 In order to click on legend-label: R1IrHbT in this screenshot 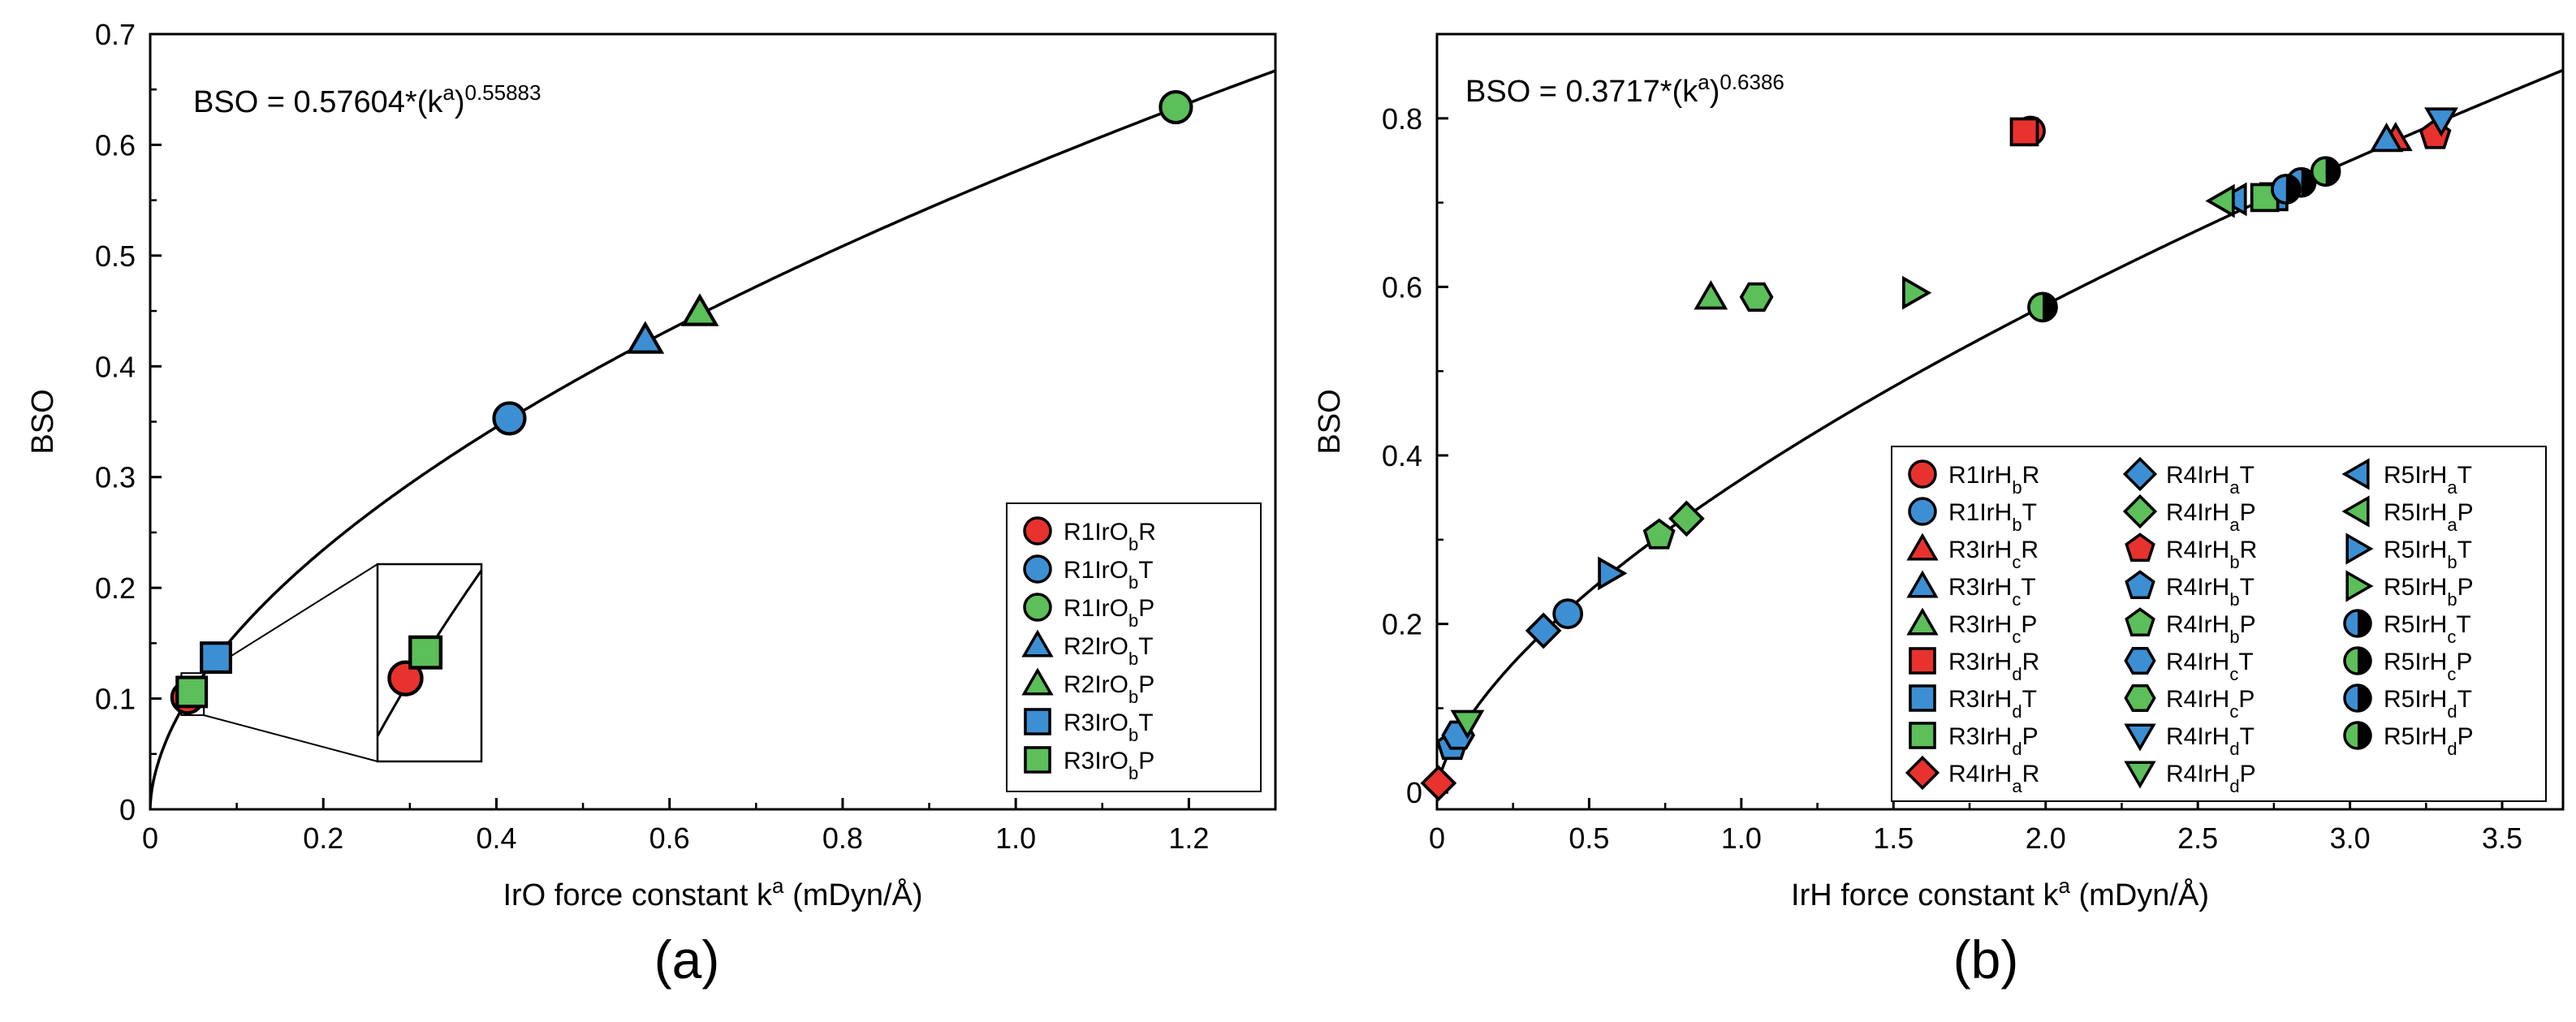, I will do `click(1992, 517)`.